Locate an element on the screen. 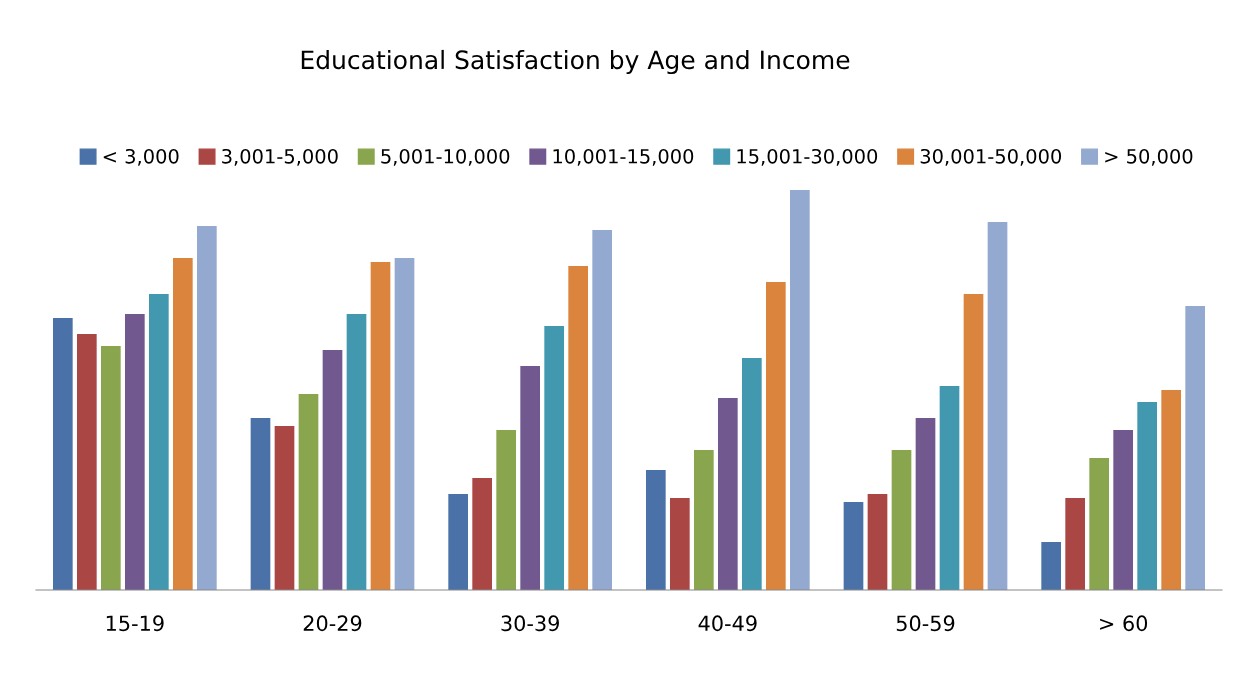 The width and height of the screenshot is (1256, 678). chart-title: Educational Satisfaction by Age and Income is located at coordinates (575, 62).